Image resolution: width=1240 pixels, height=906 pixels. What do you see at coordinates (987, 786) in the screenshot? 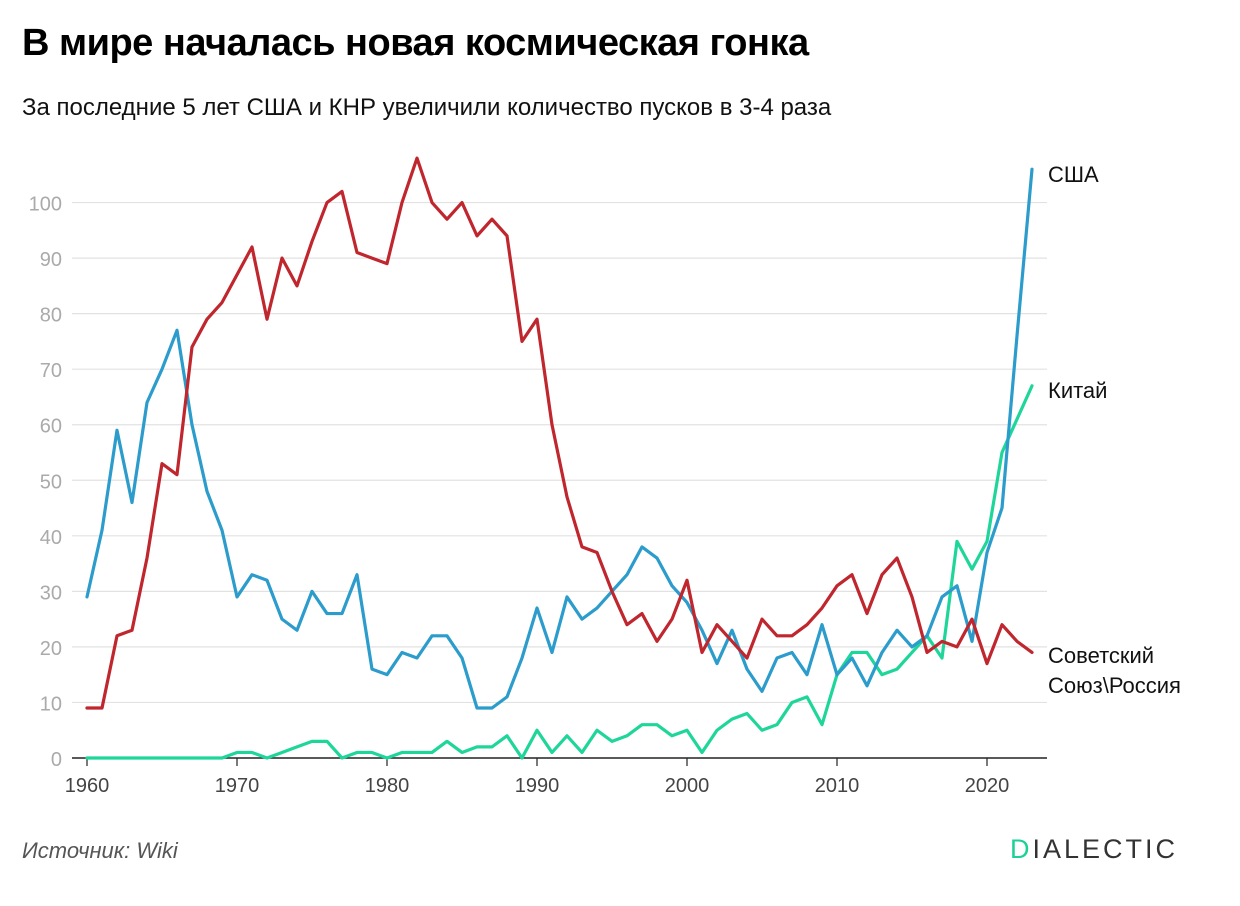
I see `x-tick-label-2020: 2020` at bounding box center [987, 786].